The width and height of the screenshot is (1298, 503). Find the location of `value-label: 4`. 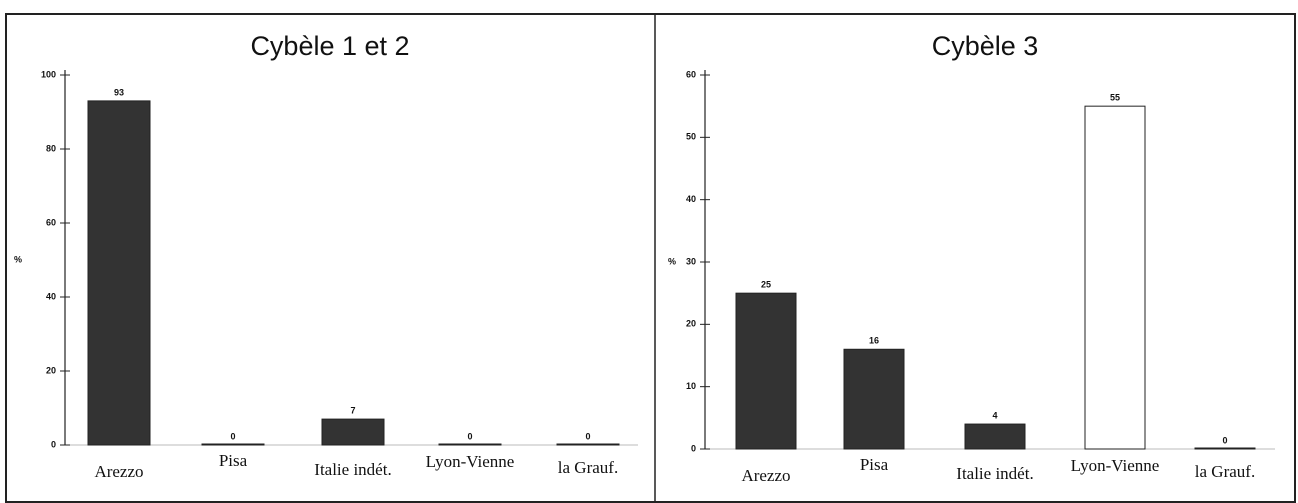

value-label: 4 is located at coordinates (994, 415).